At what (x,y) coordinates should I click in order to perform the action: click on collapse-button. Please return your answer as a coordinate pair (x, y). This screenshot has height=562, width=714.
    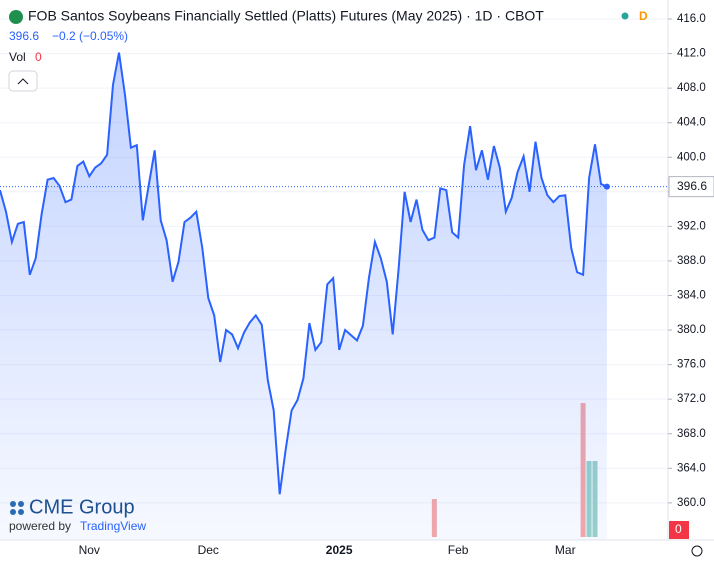
    Looking at the image, I should click on (23, 81).